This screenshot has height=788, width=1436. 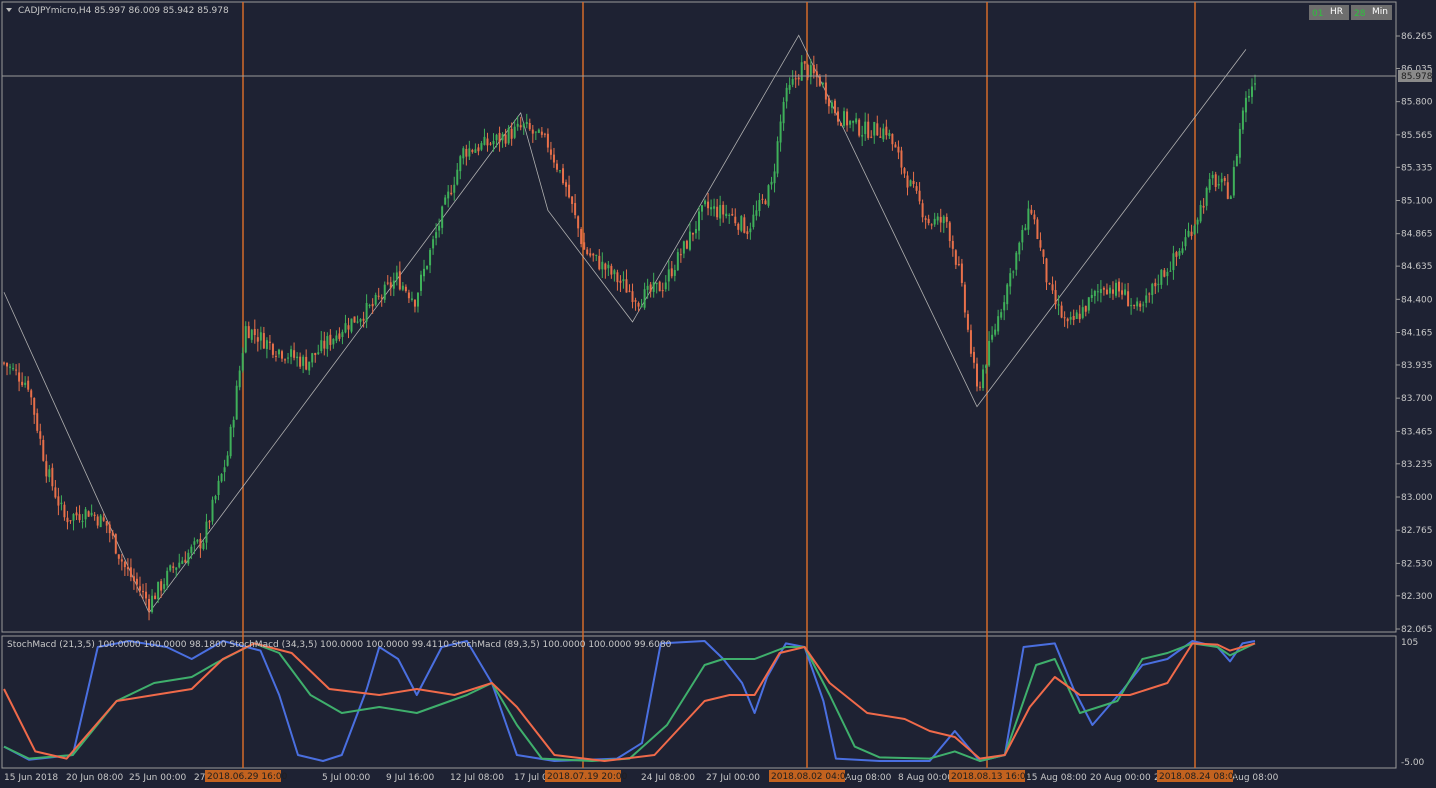 What do you see at coordinates (1329, 12) in the screenshot?
I see `timeframe-hr-button` at bounding box center [1329, 12].